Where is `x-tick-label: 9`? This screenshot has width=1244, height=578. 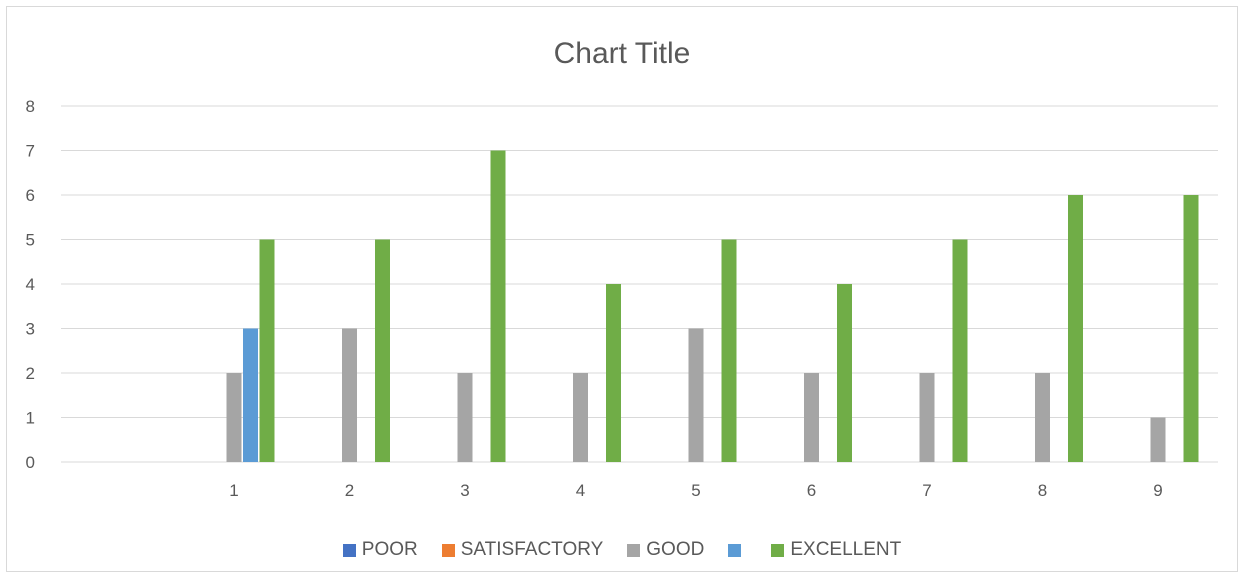 x-tick-label: 9 is located at coordinates (1157, 490).